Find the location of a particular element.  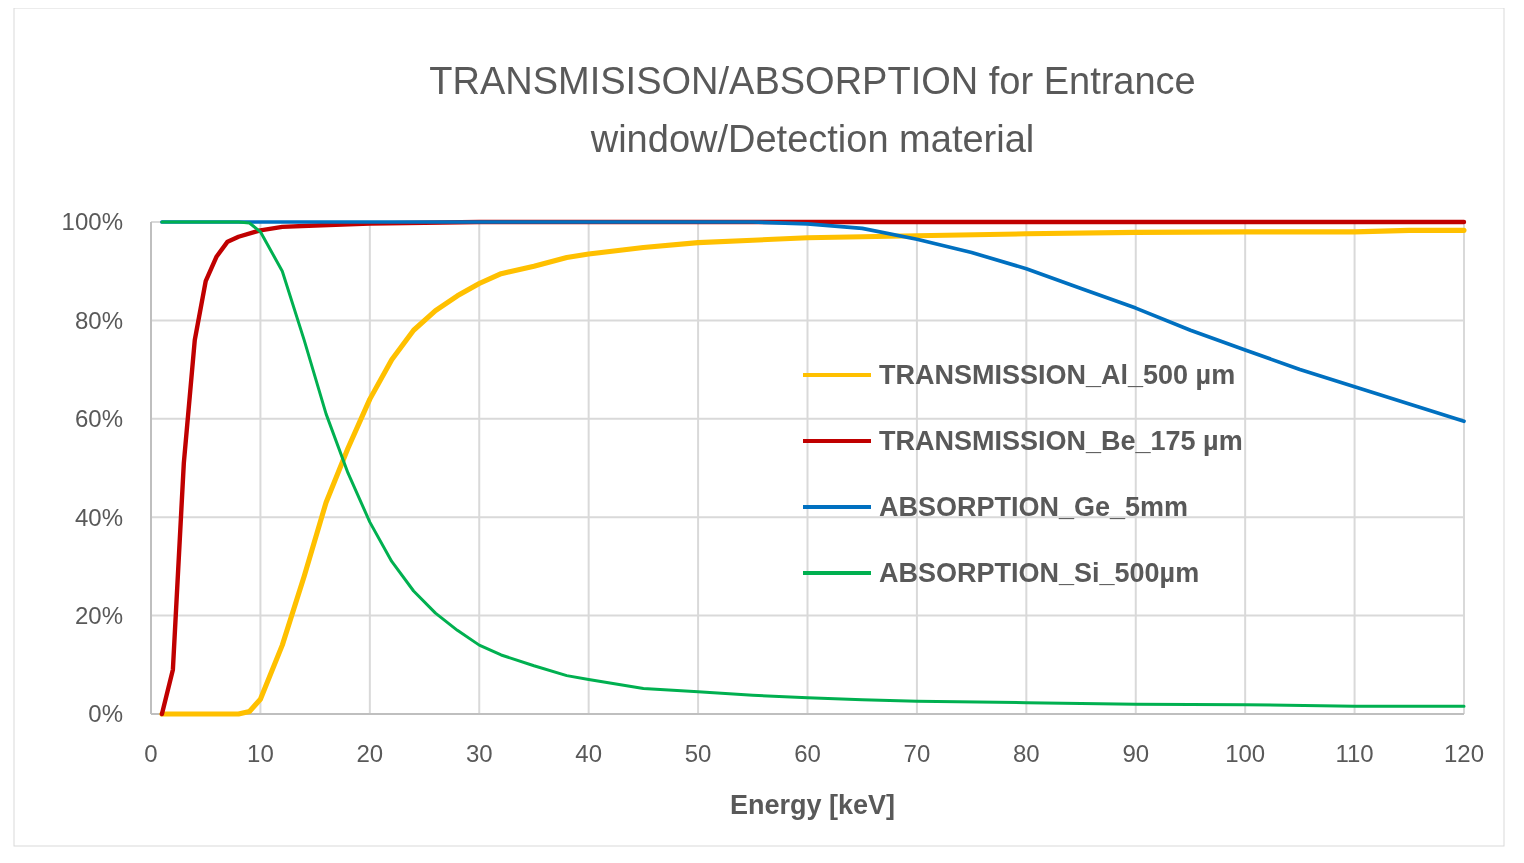

x-tick-label: 110 is located at coordinates (1354, 753).